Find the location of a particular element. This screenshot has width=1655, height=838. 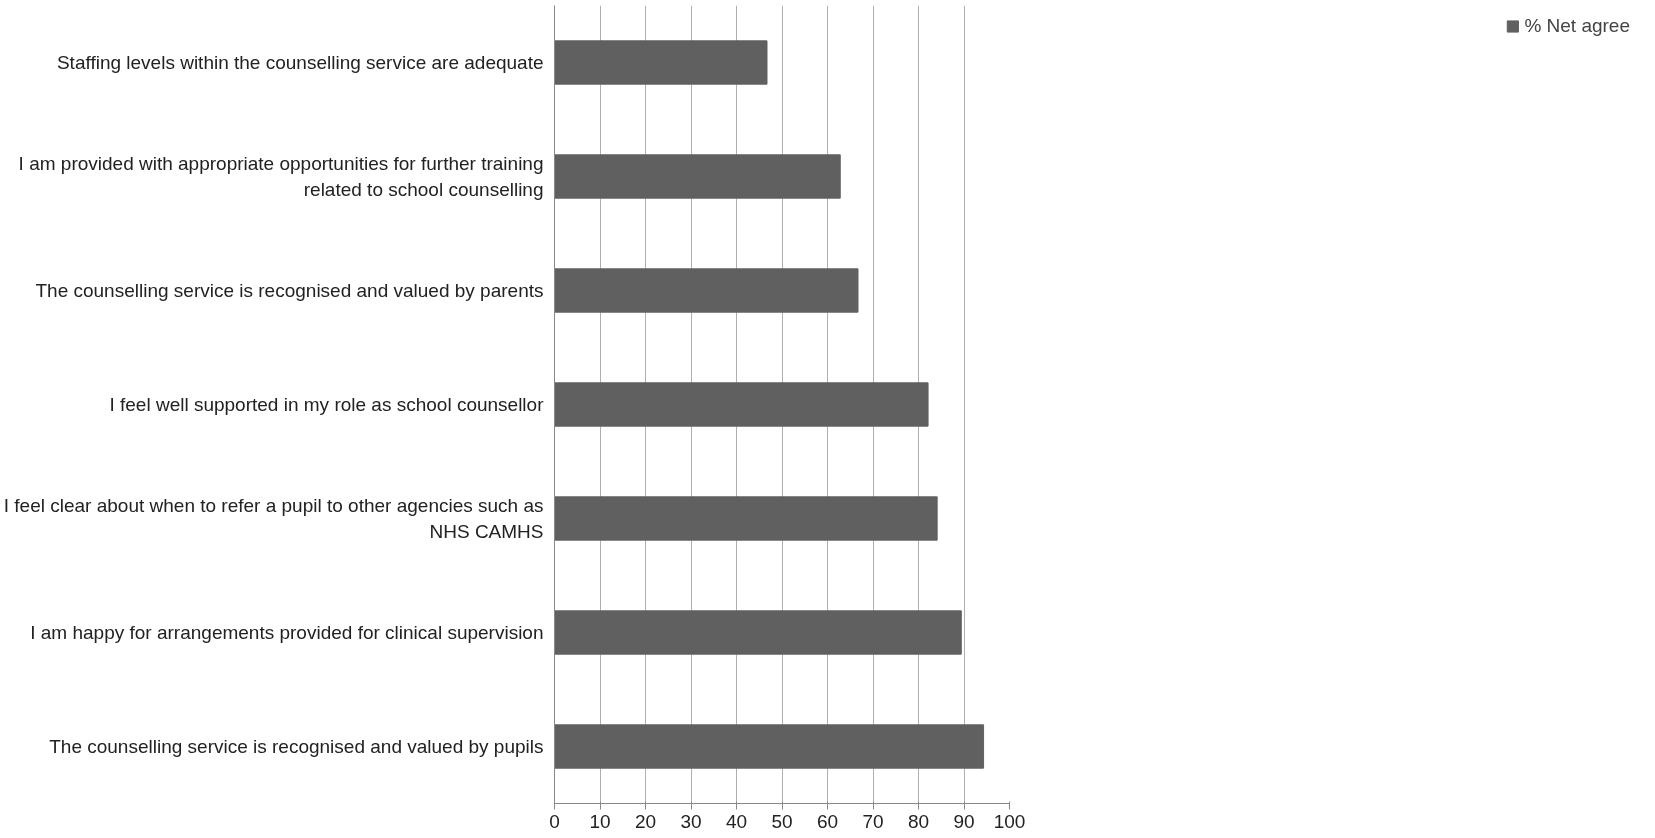

x-tick-label: 10 is located at coordinates (600, 821).